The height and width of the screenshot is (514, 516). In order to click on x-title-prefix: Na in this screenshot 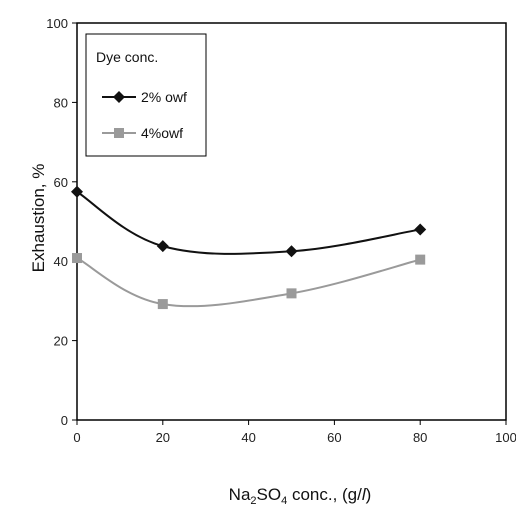, I will do `click(240, 494)`.